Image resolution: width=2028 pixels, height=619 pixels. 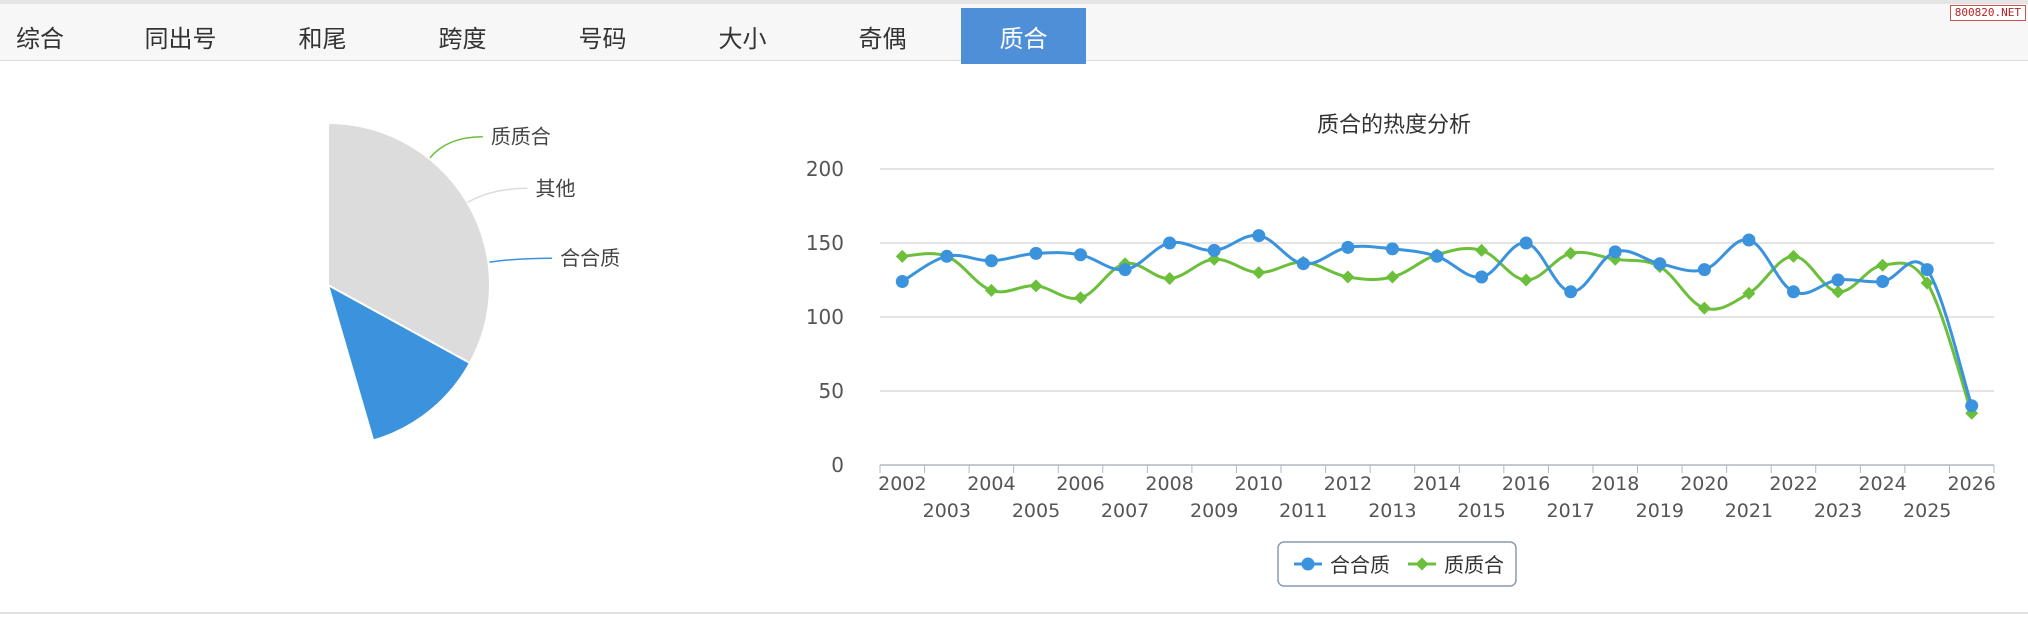 I want to click on x-tick-label-21: 2023, so click(x=1838, y=511).